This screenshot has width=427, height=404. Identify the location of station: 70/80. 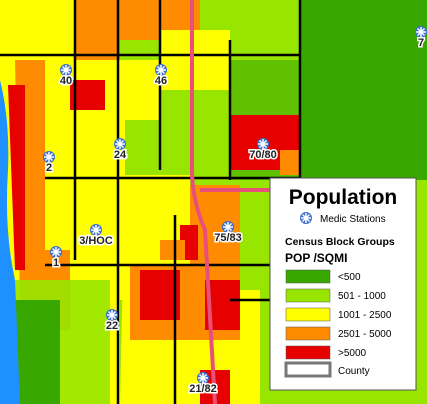
(263, 150).